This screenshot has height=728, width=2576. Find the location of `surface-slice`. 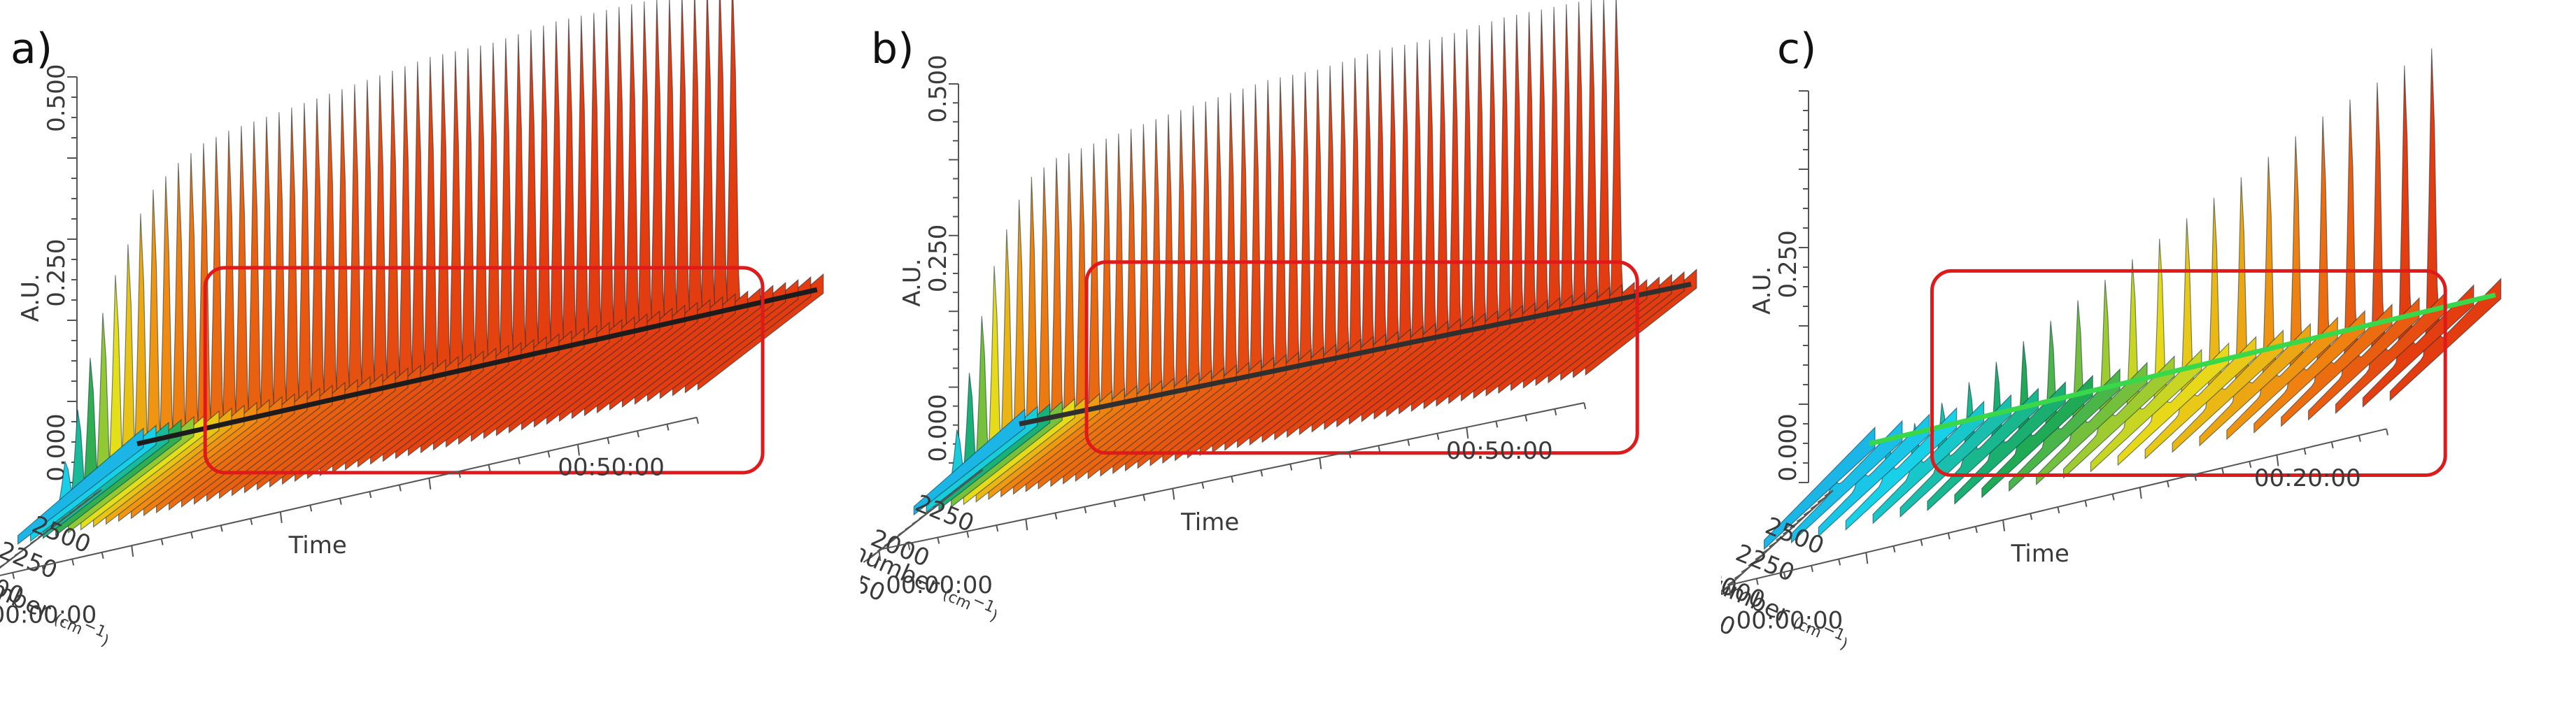

surface-slice is located at coordinates (1819, 488).